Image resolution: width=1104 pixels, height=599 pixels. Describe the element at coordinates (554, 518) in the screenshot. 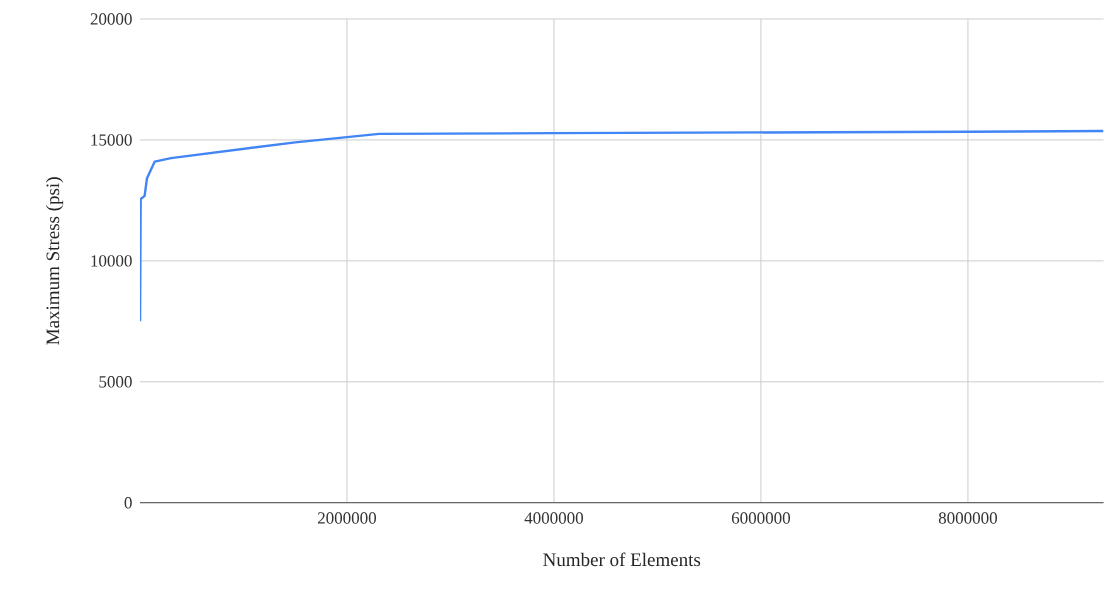

I see `x-tick-label: 4000000` at that location.